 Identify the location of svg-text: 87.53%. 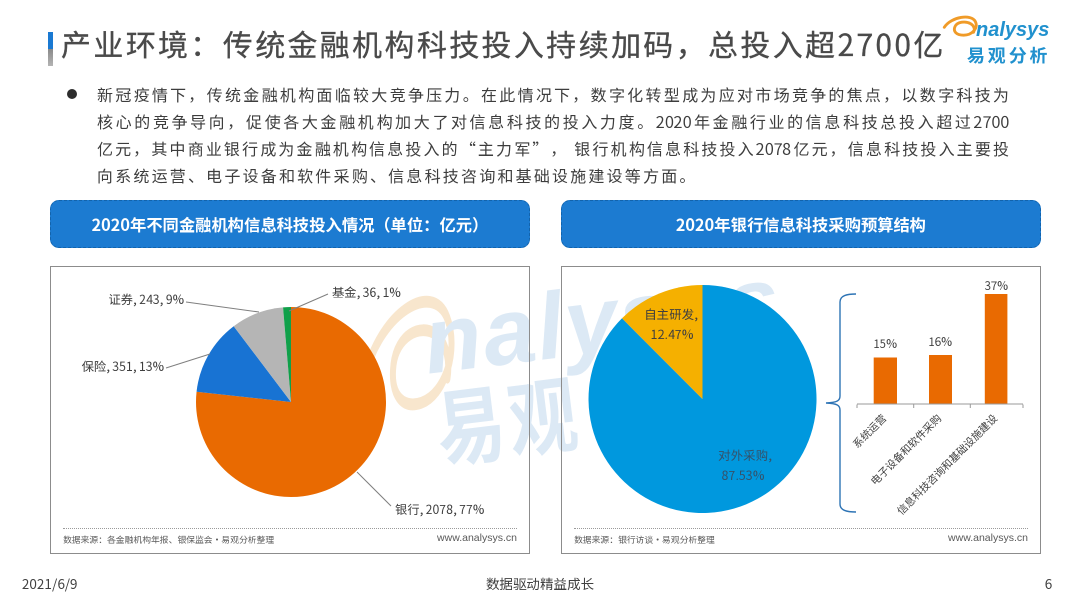
(743, 474).